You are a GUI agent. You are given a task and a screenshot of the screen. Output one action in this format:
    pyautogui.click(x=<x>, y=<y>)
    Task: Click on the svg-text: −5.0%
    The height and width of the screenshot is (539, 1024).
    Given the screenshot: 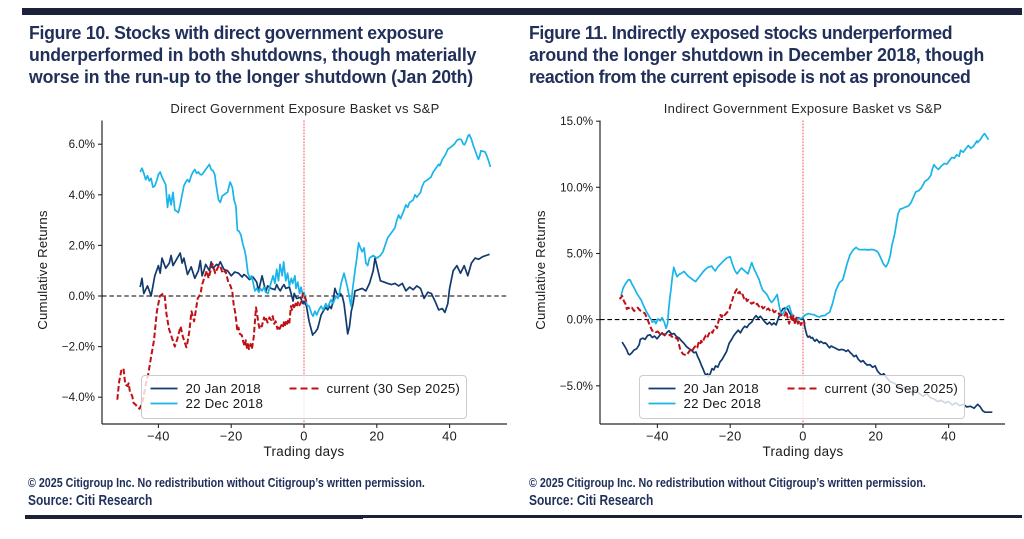 What is the action you would take?
    pyautogui.click(x=576, y=386)
    